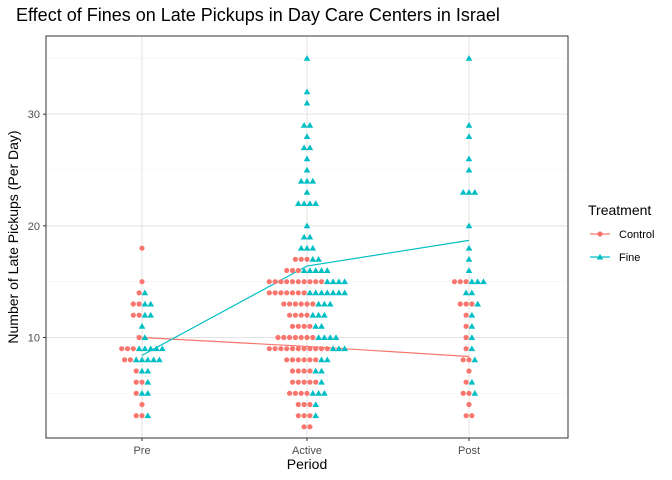  I want to click on legend-key-control, so click(600, 234).